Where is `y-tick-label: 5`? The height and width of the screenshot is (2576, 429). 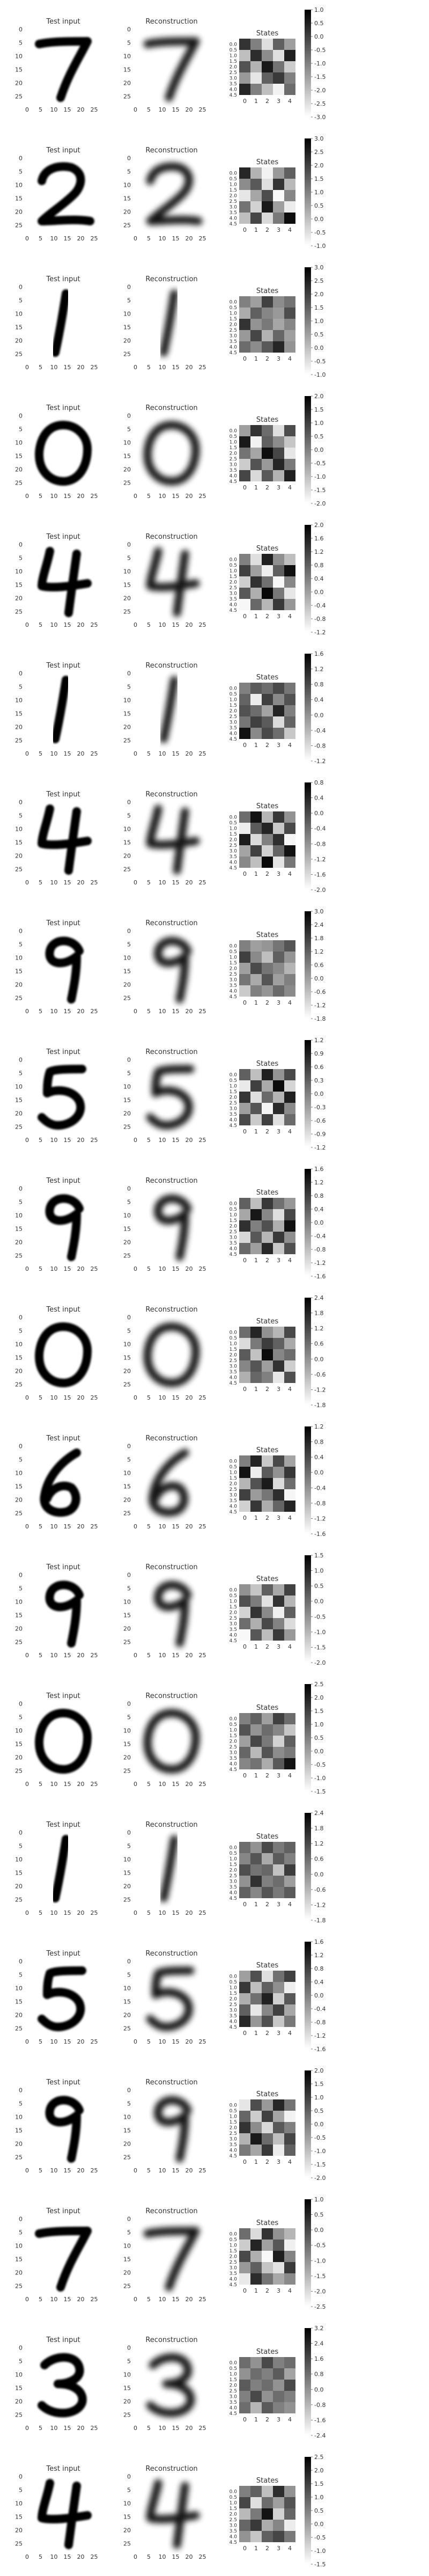
y-tick-label: 5 is located at coordinates (129, 1460).